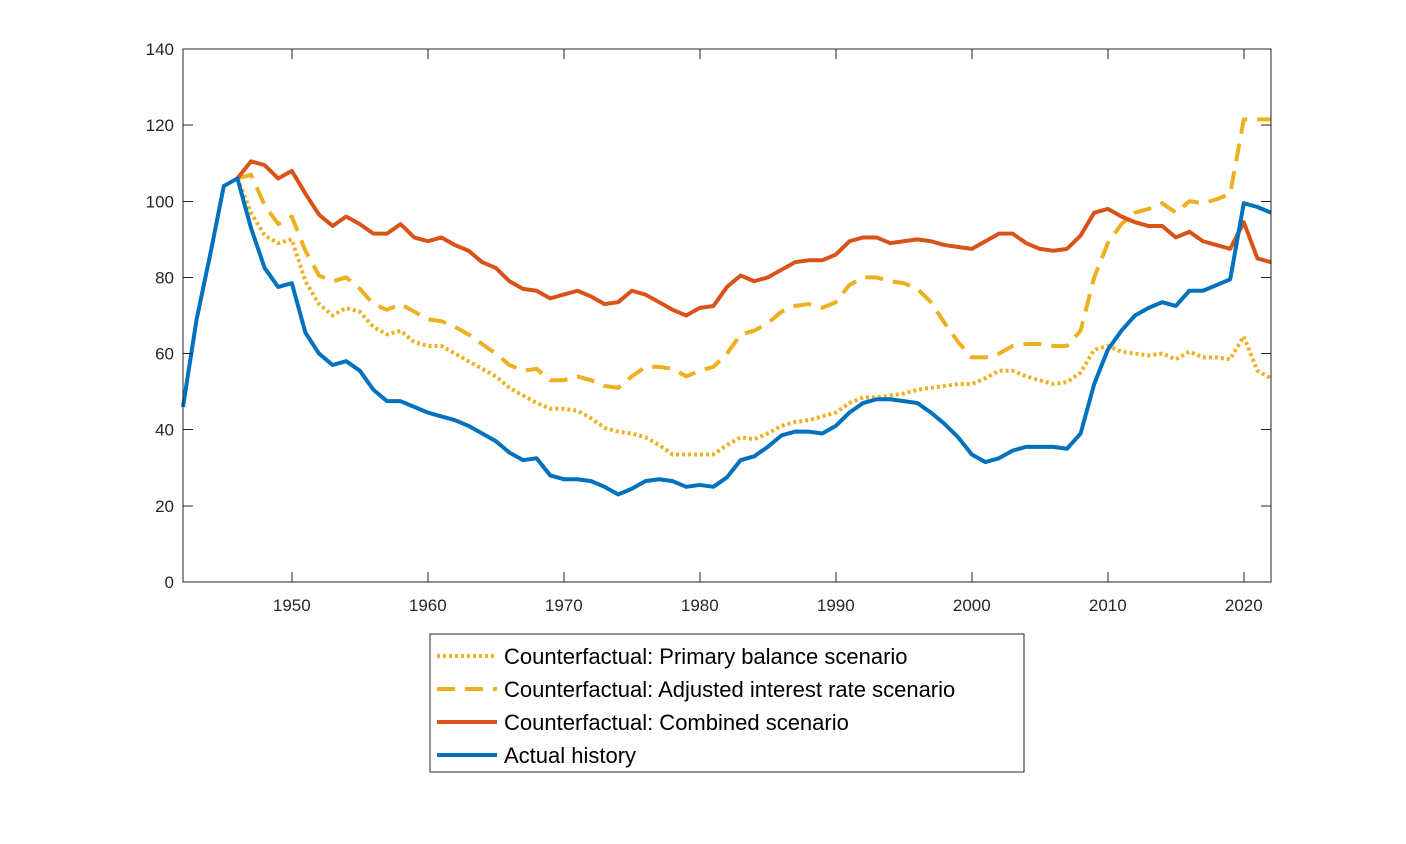 This screenshot has height=844, width=1406. Describe the element at coordinates (564, 605) in the screenshot. I see `x-tick-label: 1970` at that location.